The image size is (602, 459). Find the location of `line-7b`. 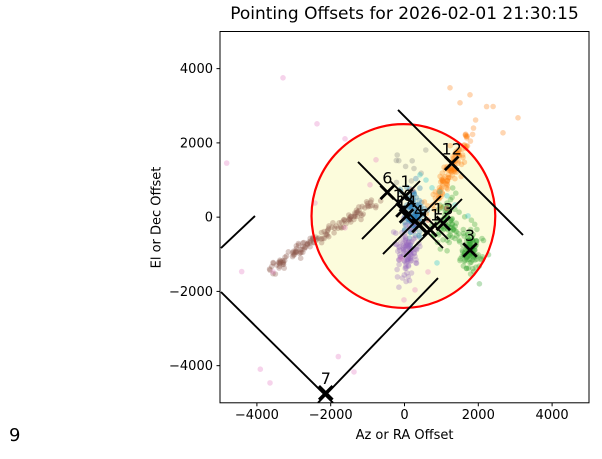

line-7b is located at coordinates (378, 340).